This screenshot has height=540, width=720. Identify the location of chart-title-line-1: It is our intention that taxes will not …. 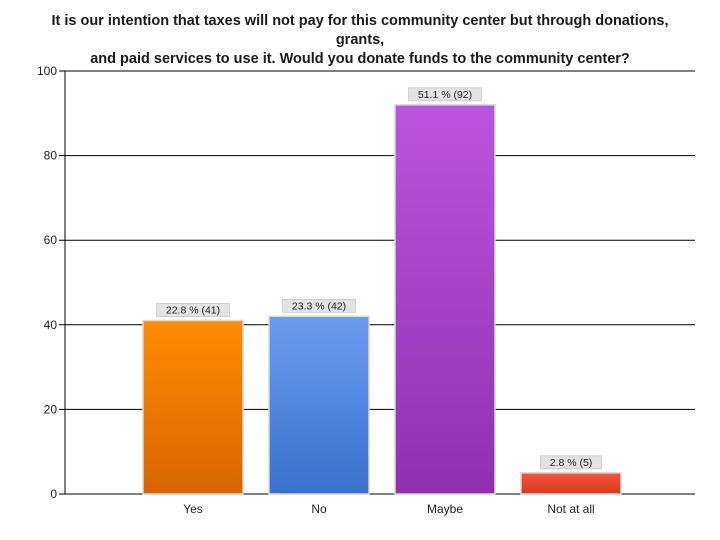
(360, 30).